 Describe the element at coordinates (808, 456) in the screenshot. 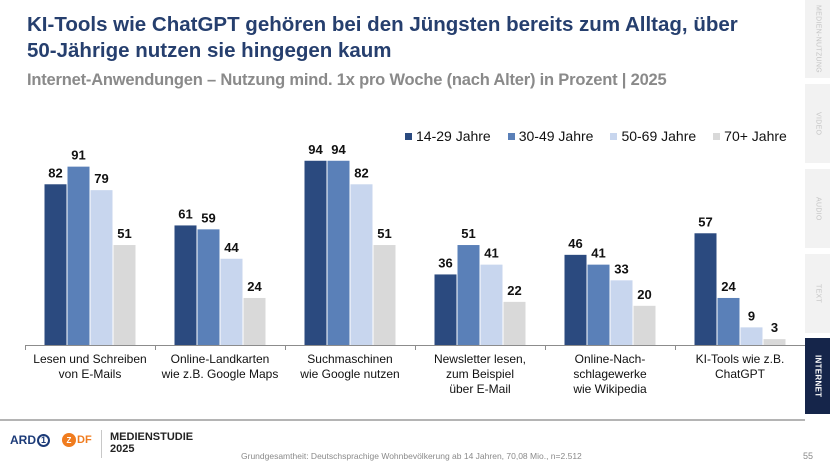

I see `page-number: 55` at that location.